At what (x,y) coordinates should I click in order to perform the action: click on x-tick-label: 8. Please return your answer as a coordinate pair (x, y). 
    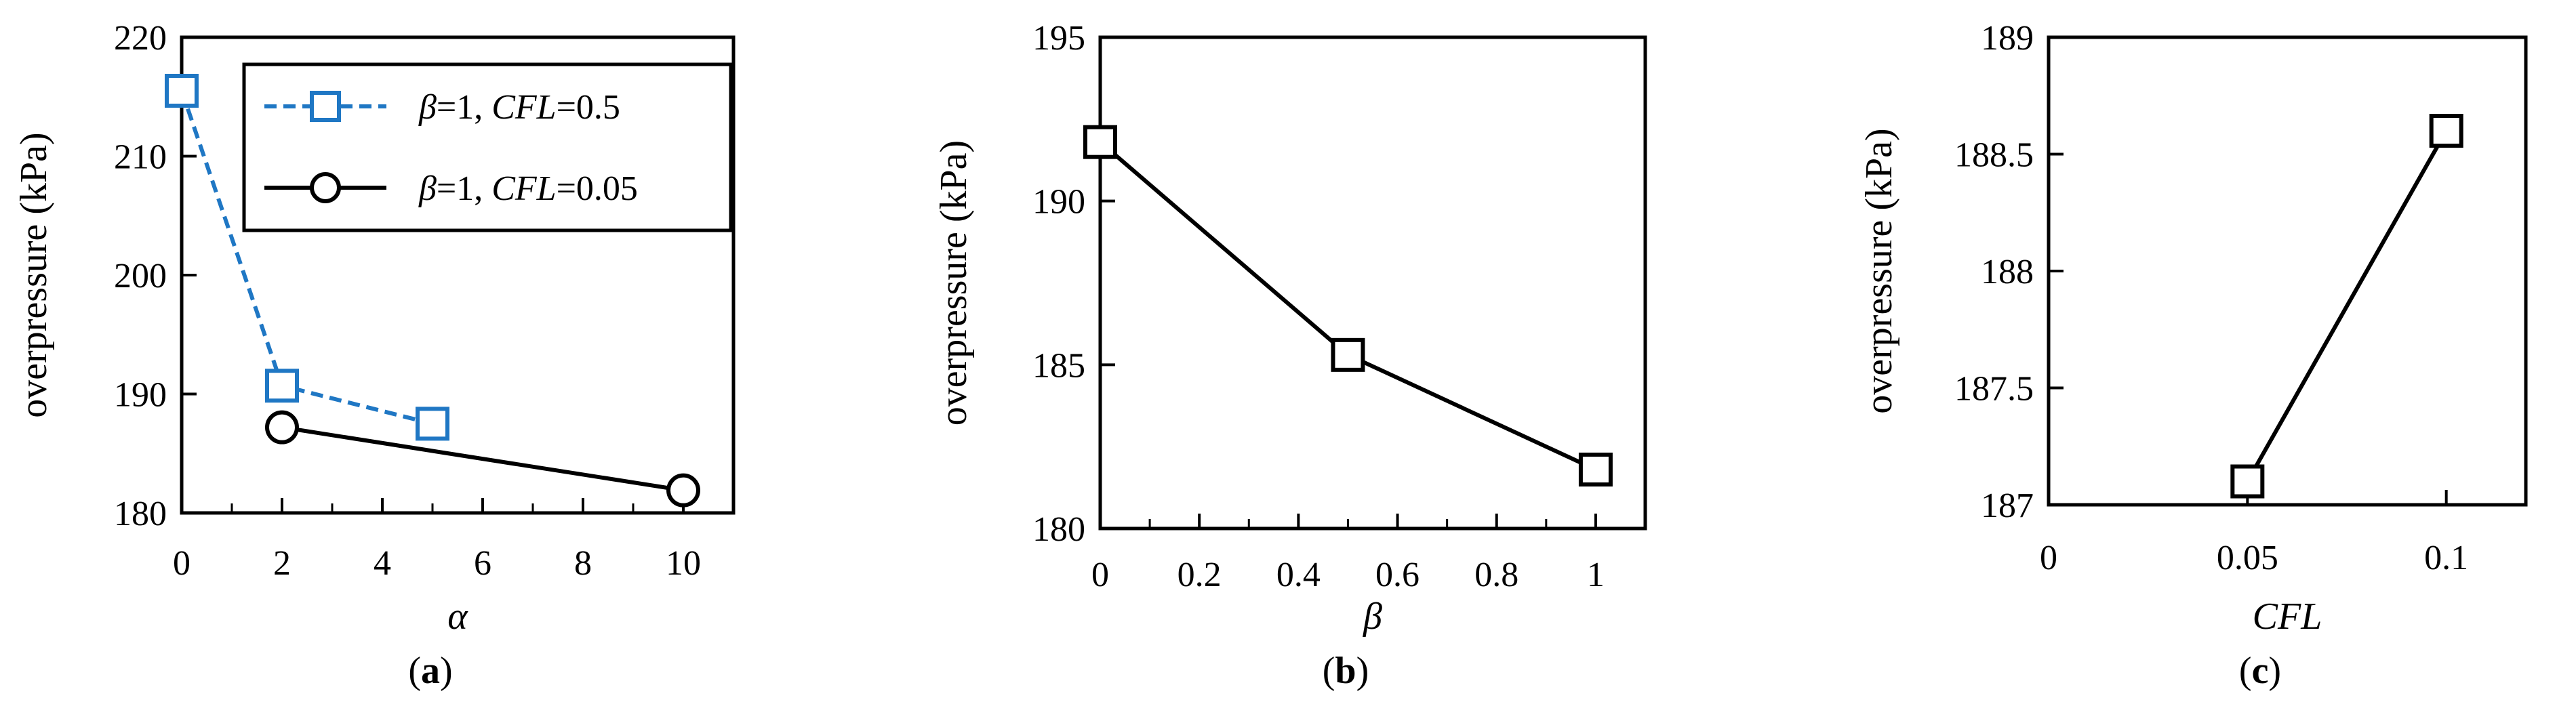
    Looking at the image, I should click on (583, 563).